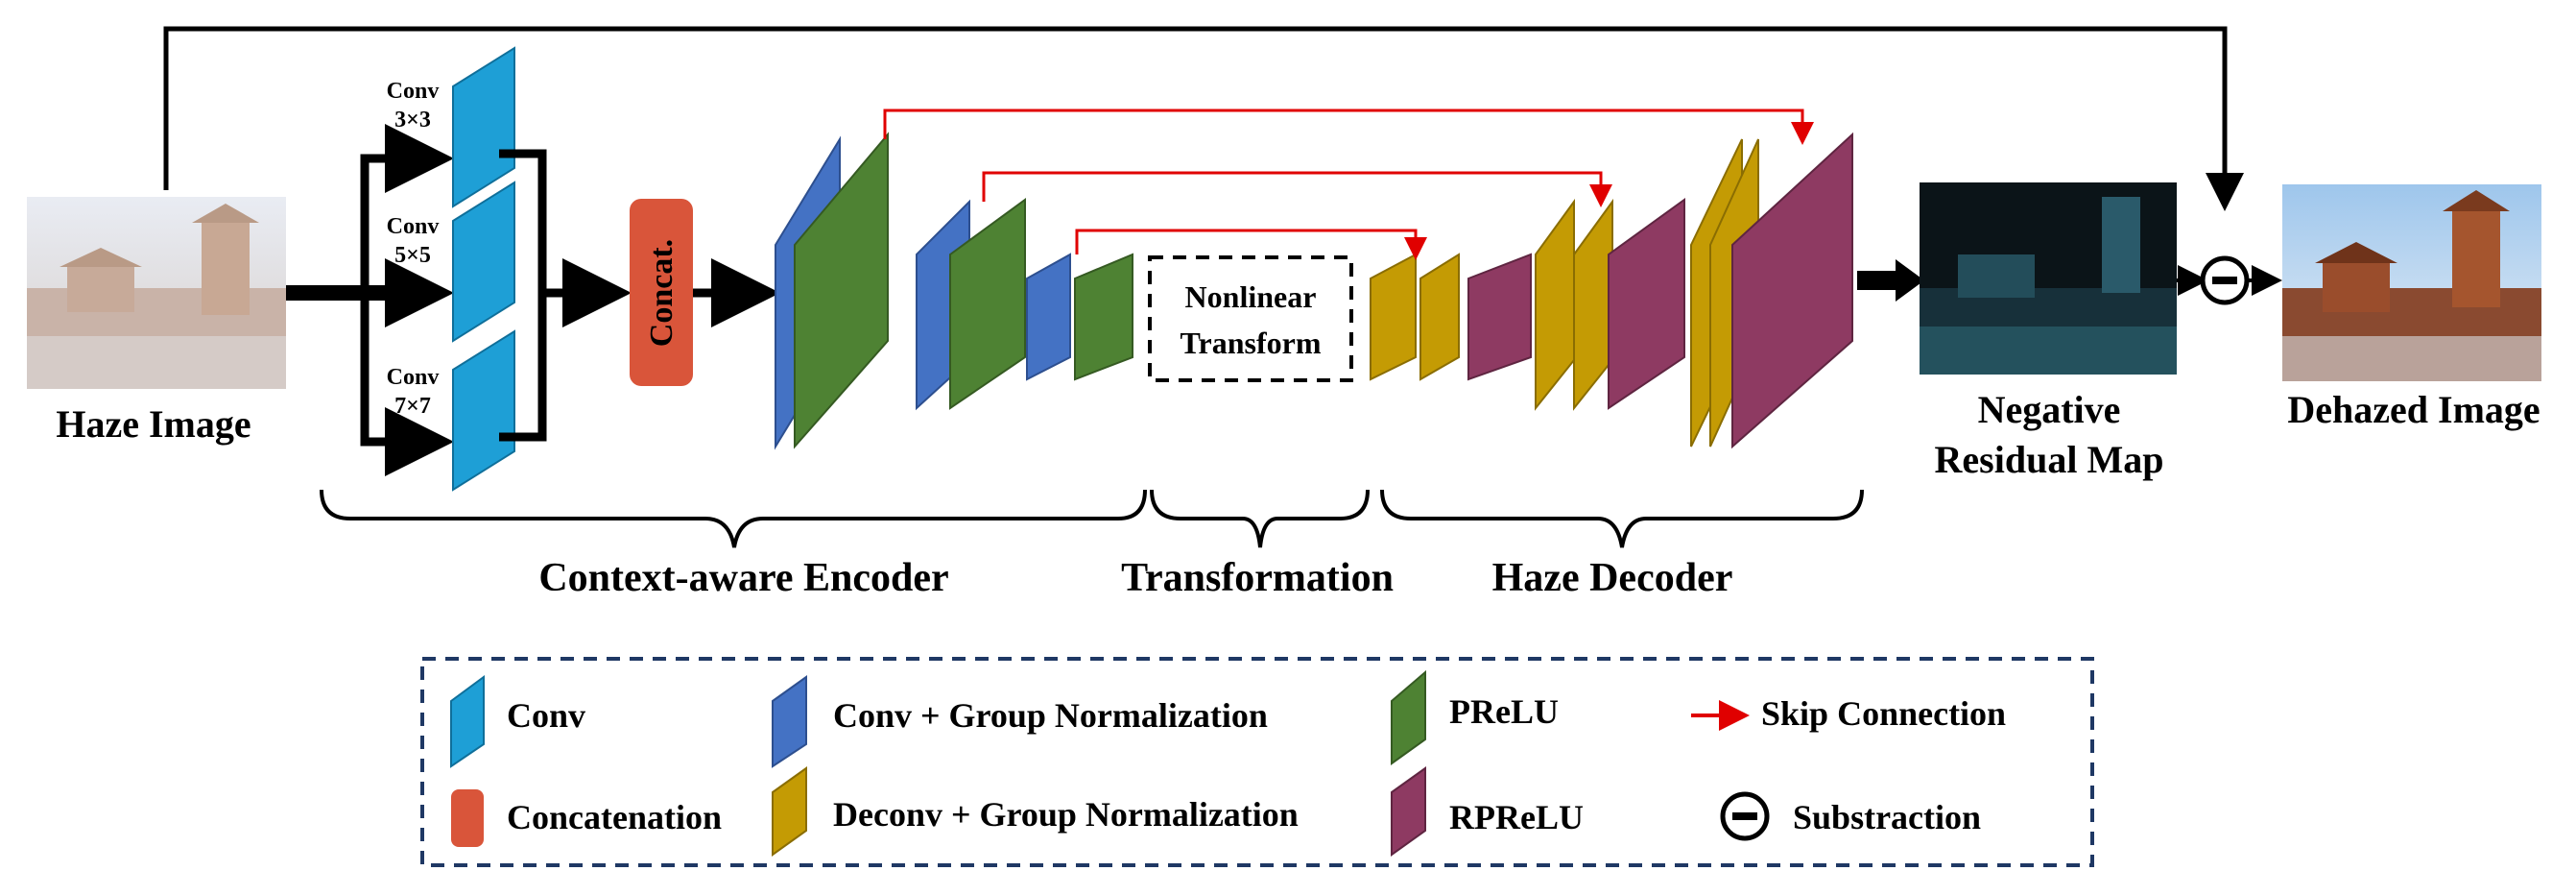 Image resolution: width=2576 pixels, height=871 pixels. I want to click on conv-3x3-label: Conv, so click(413, 92).